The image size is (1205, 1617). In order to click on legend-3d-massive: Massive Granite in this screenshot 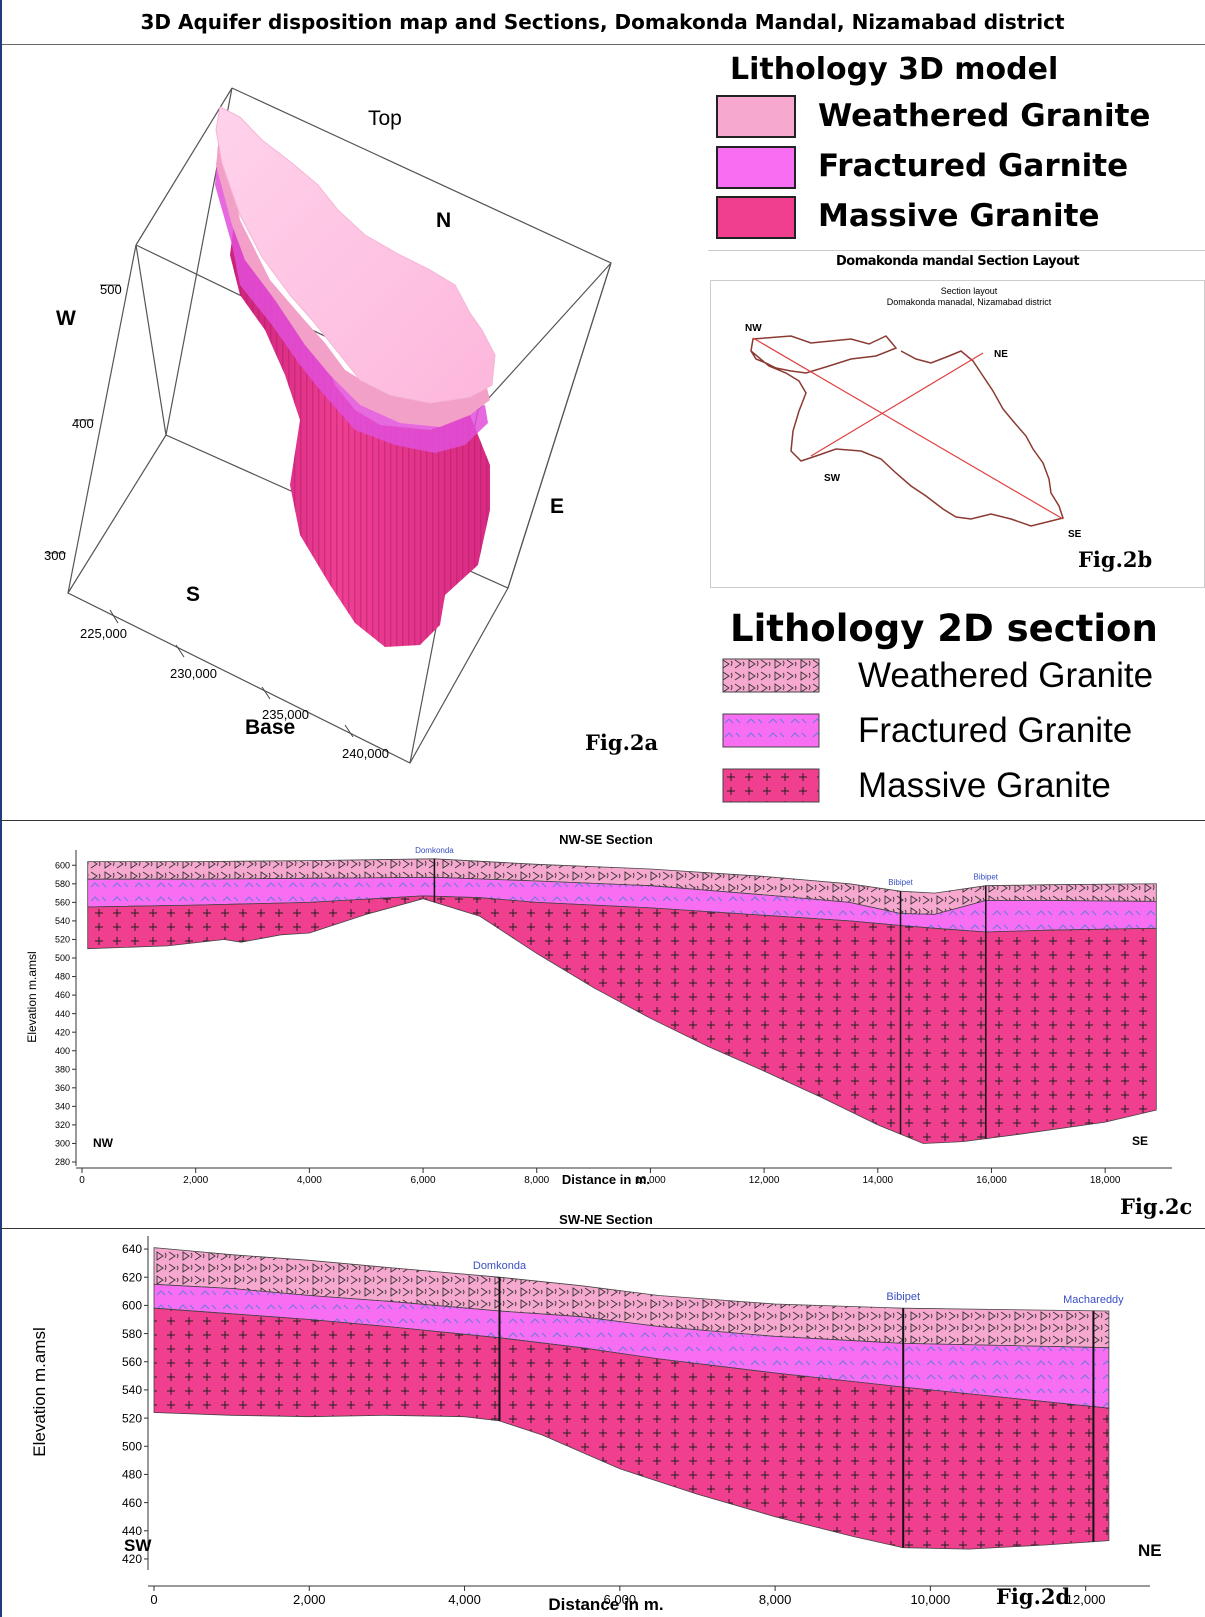, I will do `click(959, 216)`.